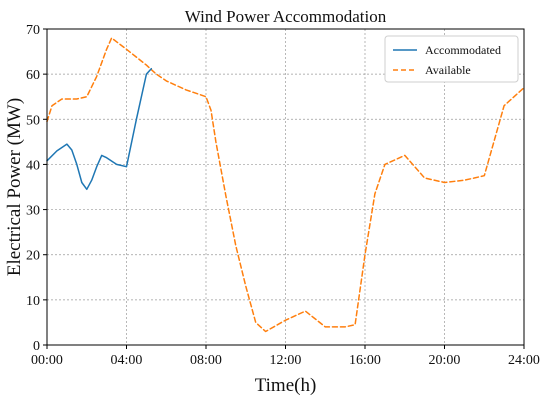  I want to click on y-axis-label: Electrical Power (MW), so click(14, 187).